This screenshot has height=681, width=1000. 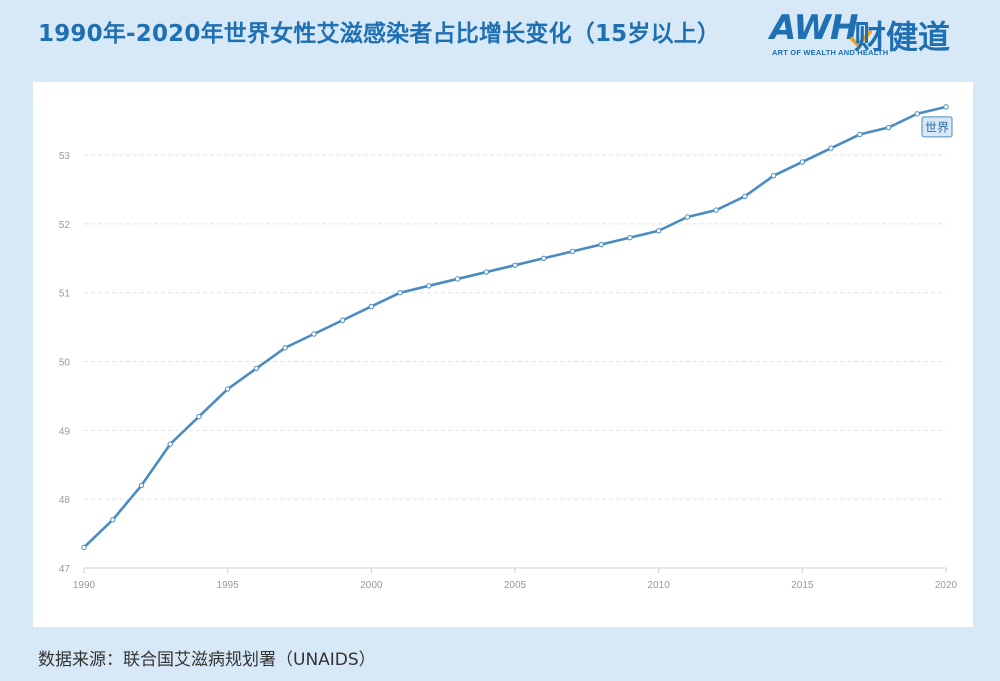 I want to click on y-tick-label: 50, so click(x=65, y=363).